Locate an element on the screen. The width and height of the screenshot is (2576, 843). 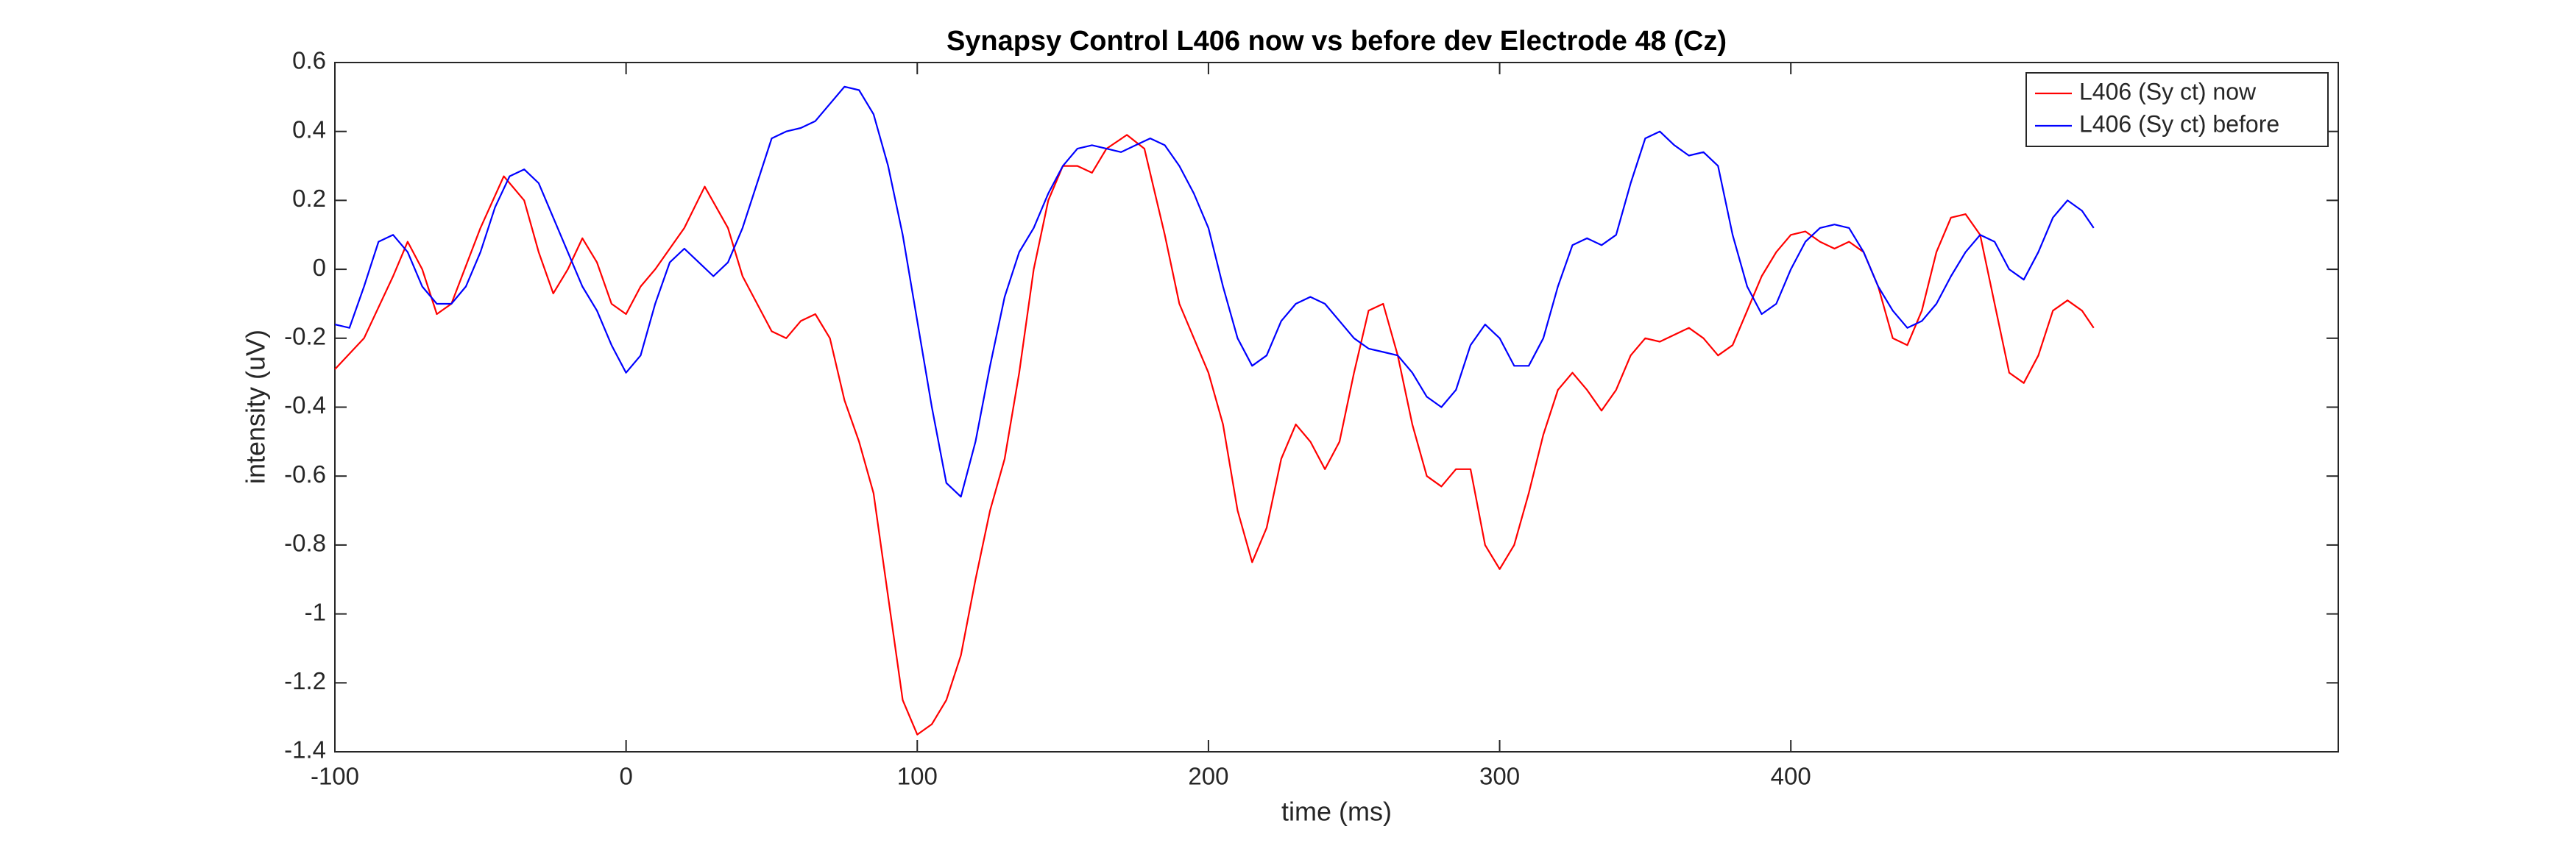
x-axis-label: time (ms) is located at coordinates (1336, 812).